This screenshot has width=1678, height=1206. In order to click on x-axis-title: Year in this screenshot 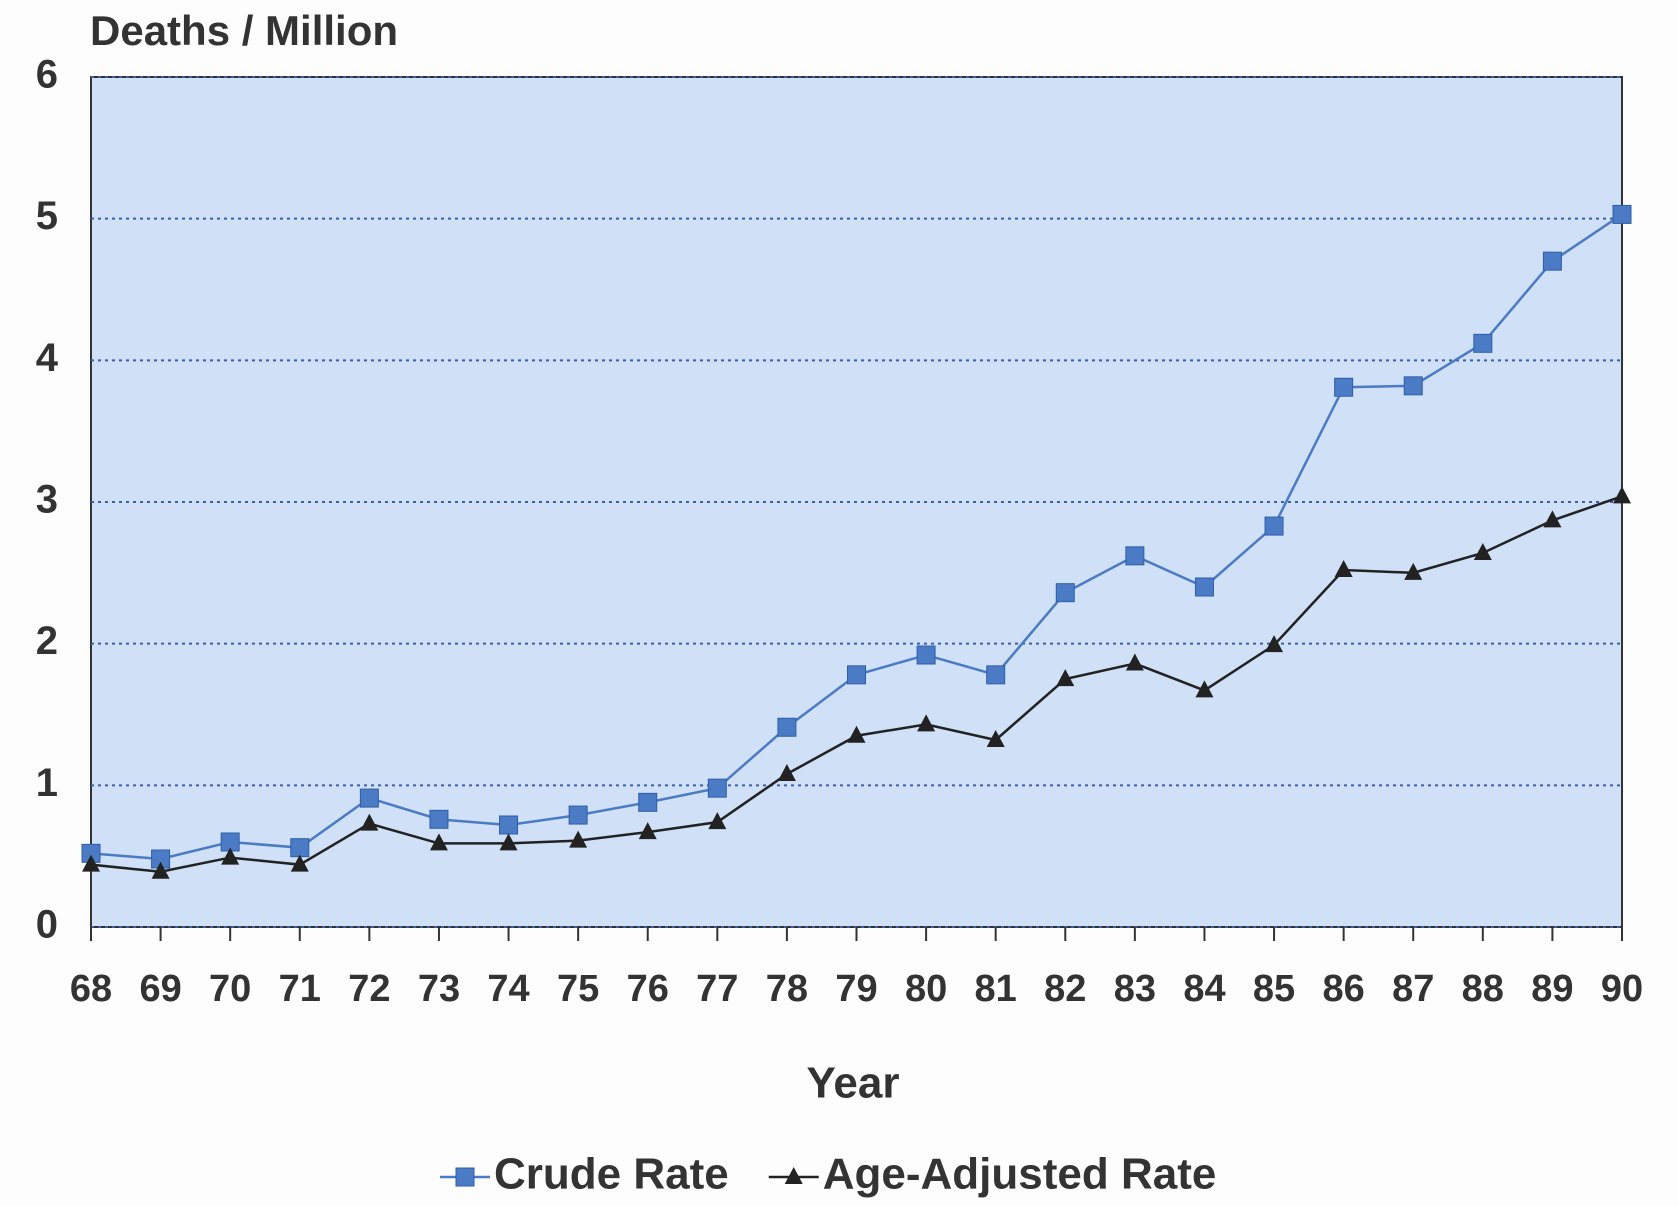, I will do `click(853, 1083)`.